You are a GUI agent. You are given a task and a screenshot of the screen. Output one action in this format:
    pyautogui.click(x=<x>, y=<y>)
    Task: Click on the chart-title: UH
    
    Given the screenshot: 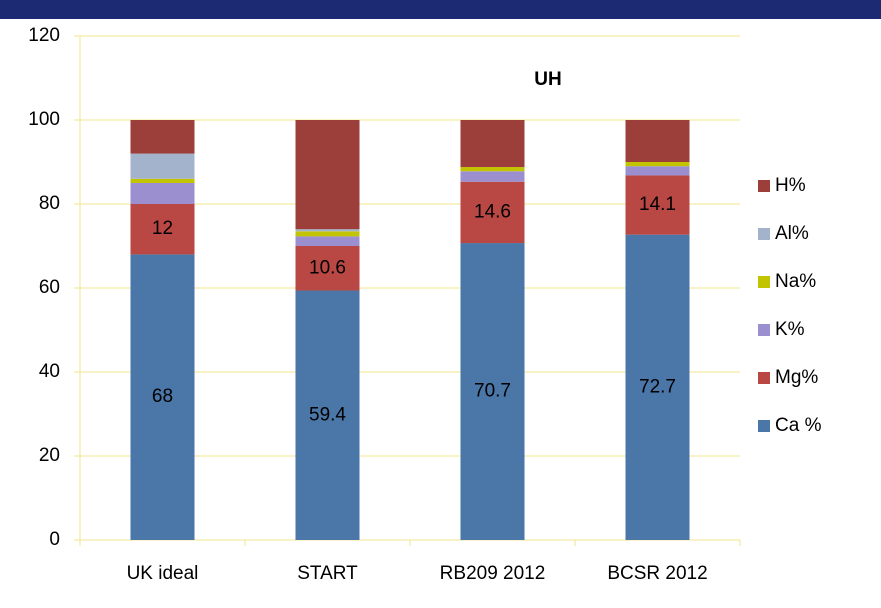 What is the action you would take?
    pyautogui.click(x=547, y=79)
    